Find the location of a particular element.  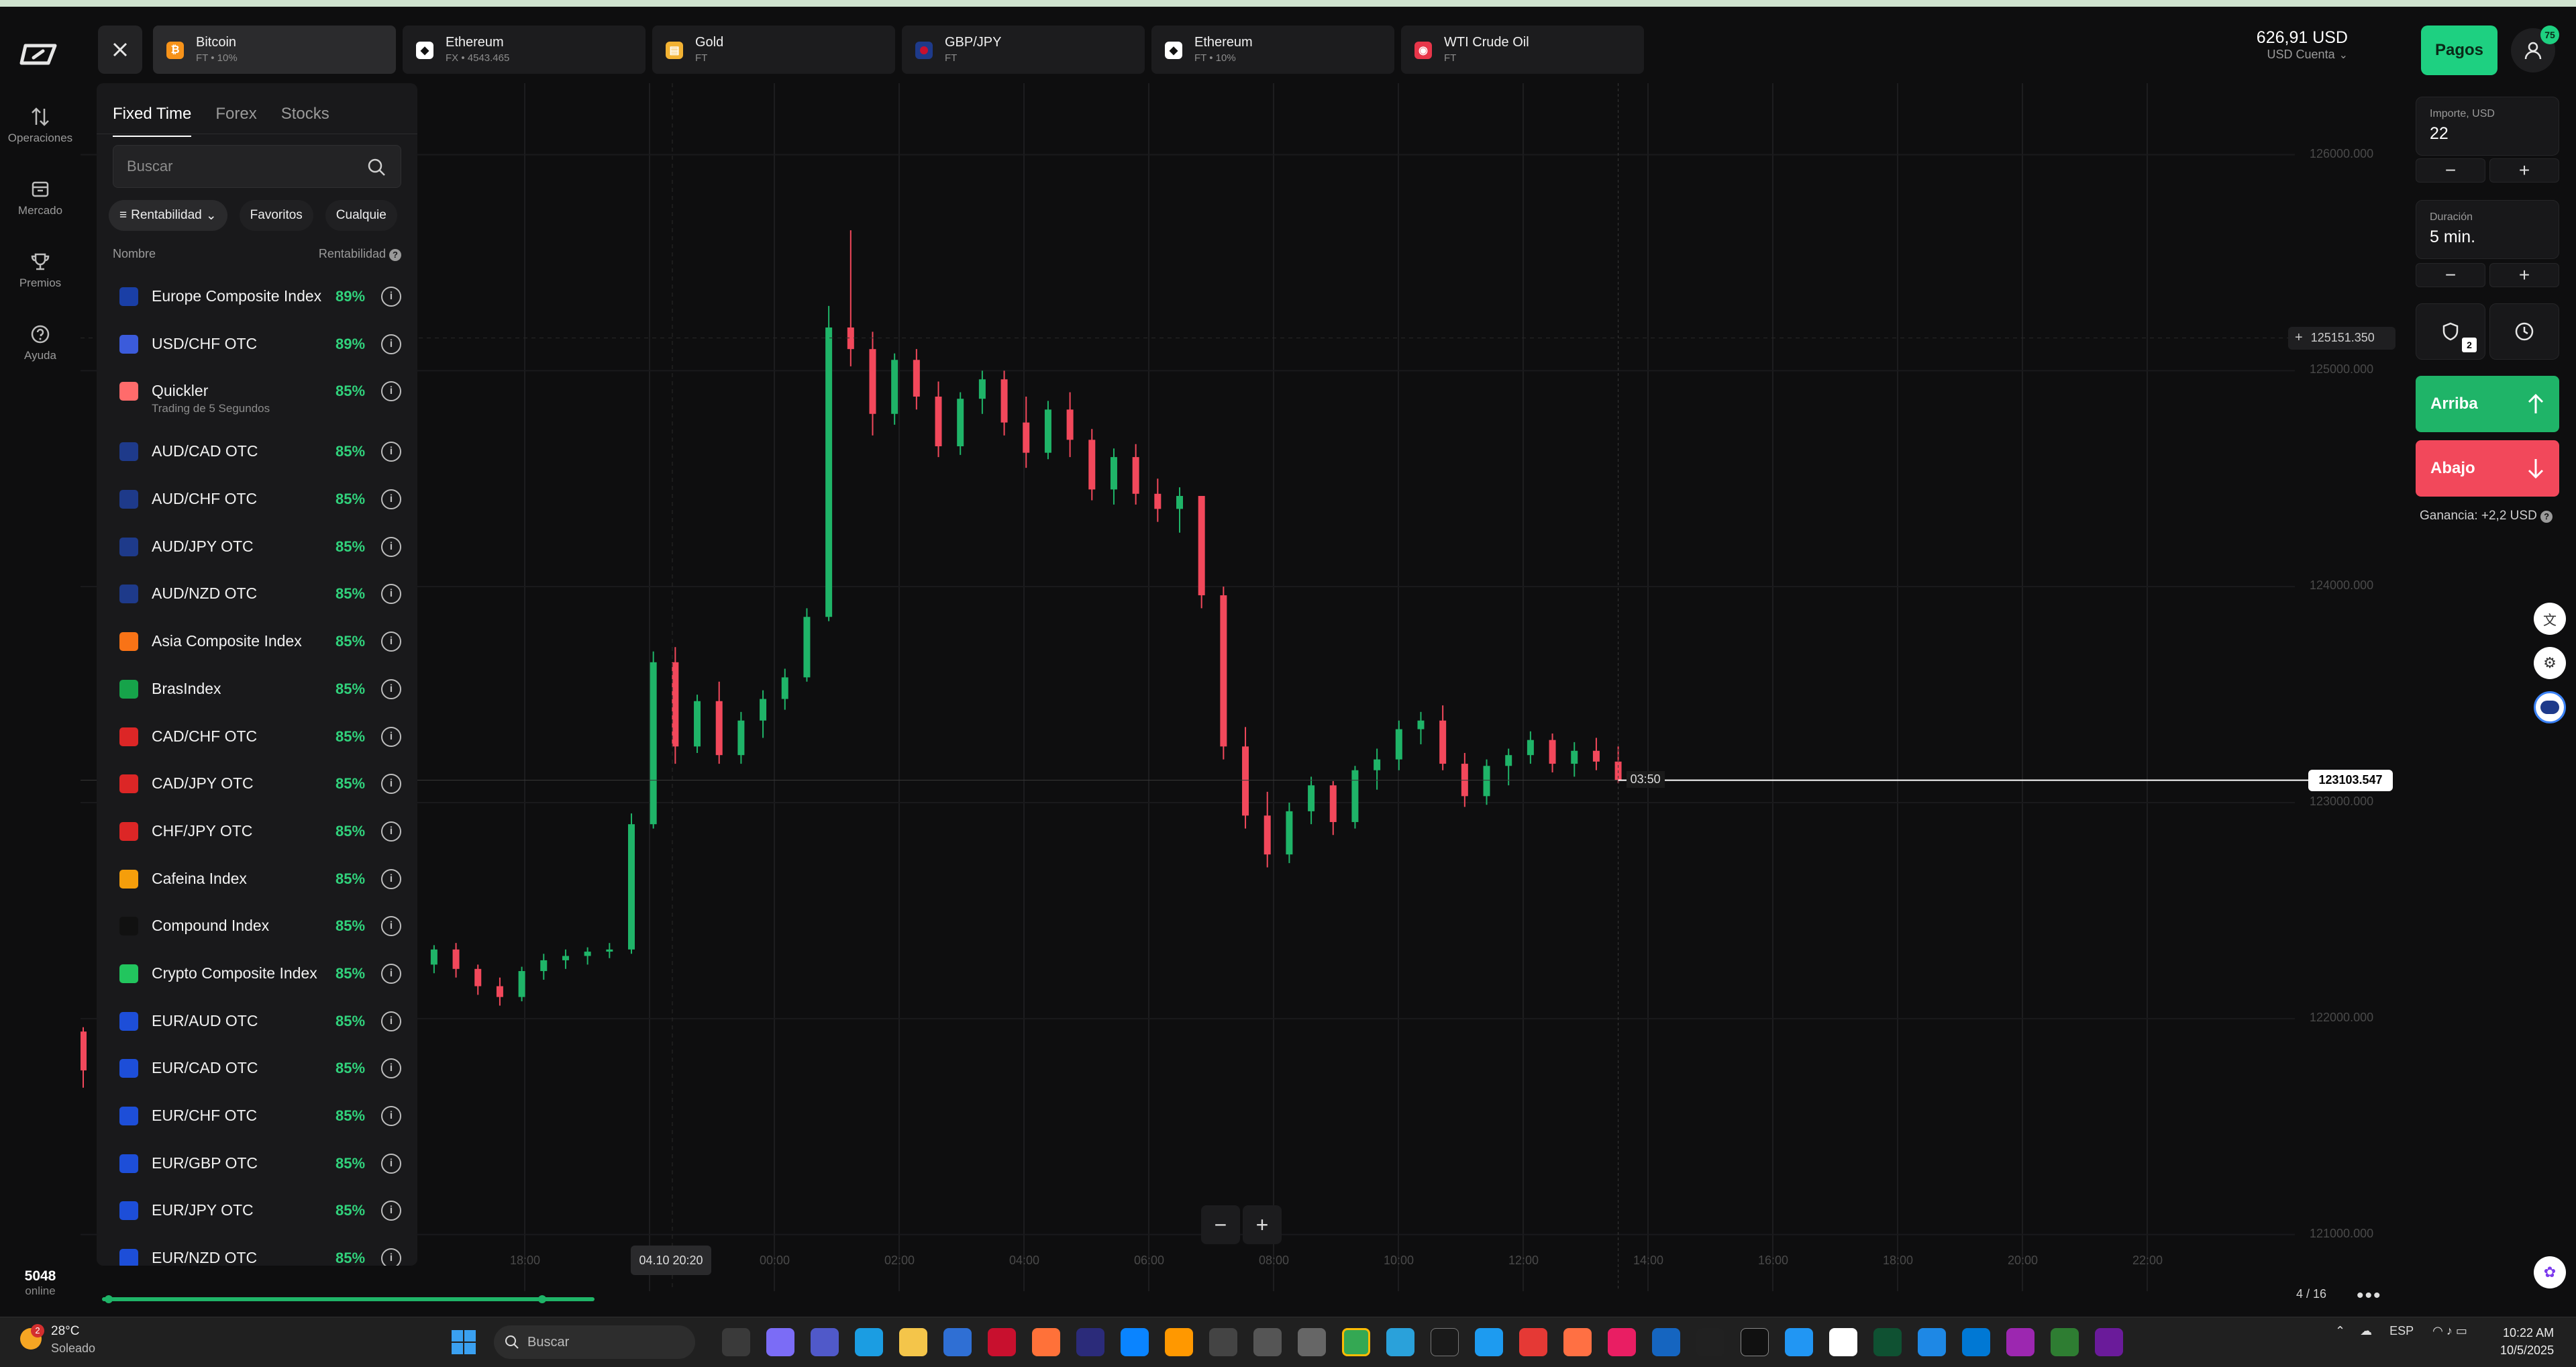

brand-logo is located at coordinates (40, 54).